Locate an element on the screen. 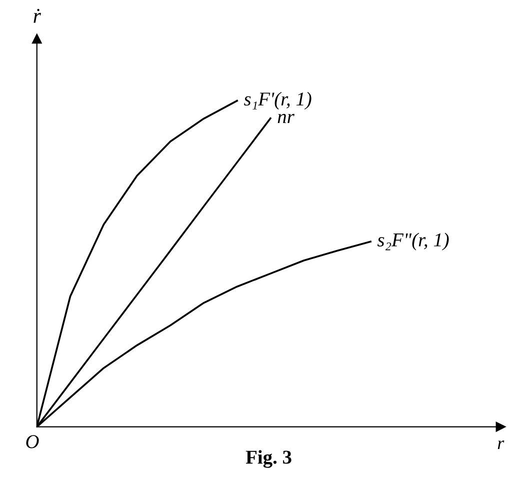 This screenshot has height=485, width=527. y-axis-title: ṙ is located at coordinates (38, 15).